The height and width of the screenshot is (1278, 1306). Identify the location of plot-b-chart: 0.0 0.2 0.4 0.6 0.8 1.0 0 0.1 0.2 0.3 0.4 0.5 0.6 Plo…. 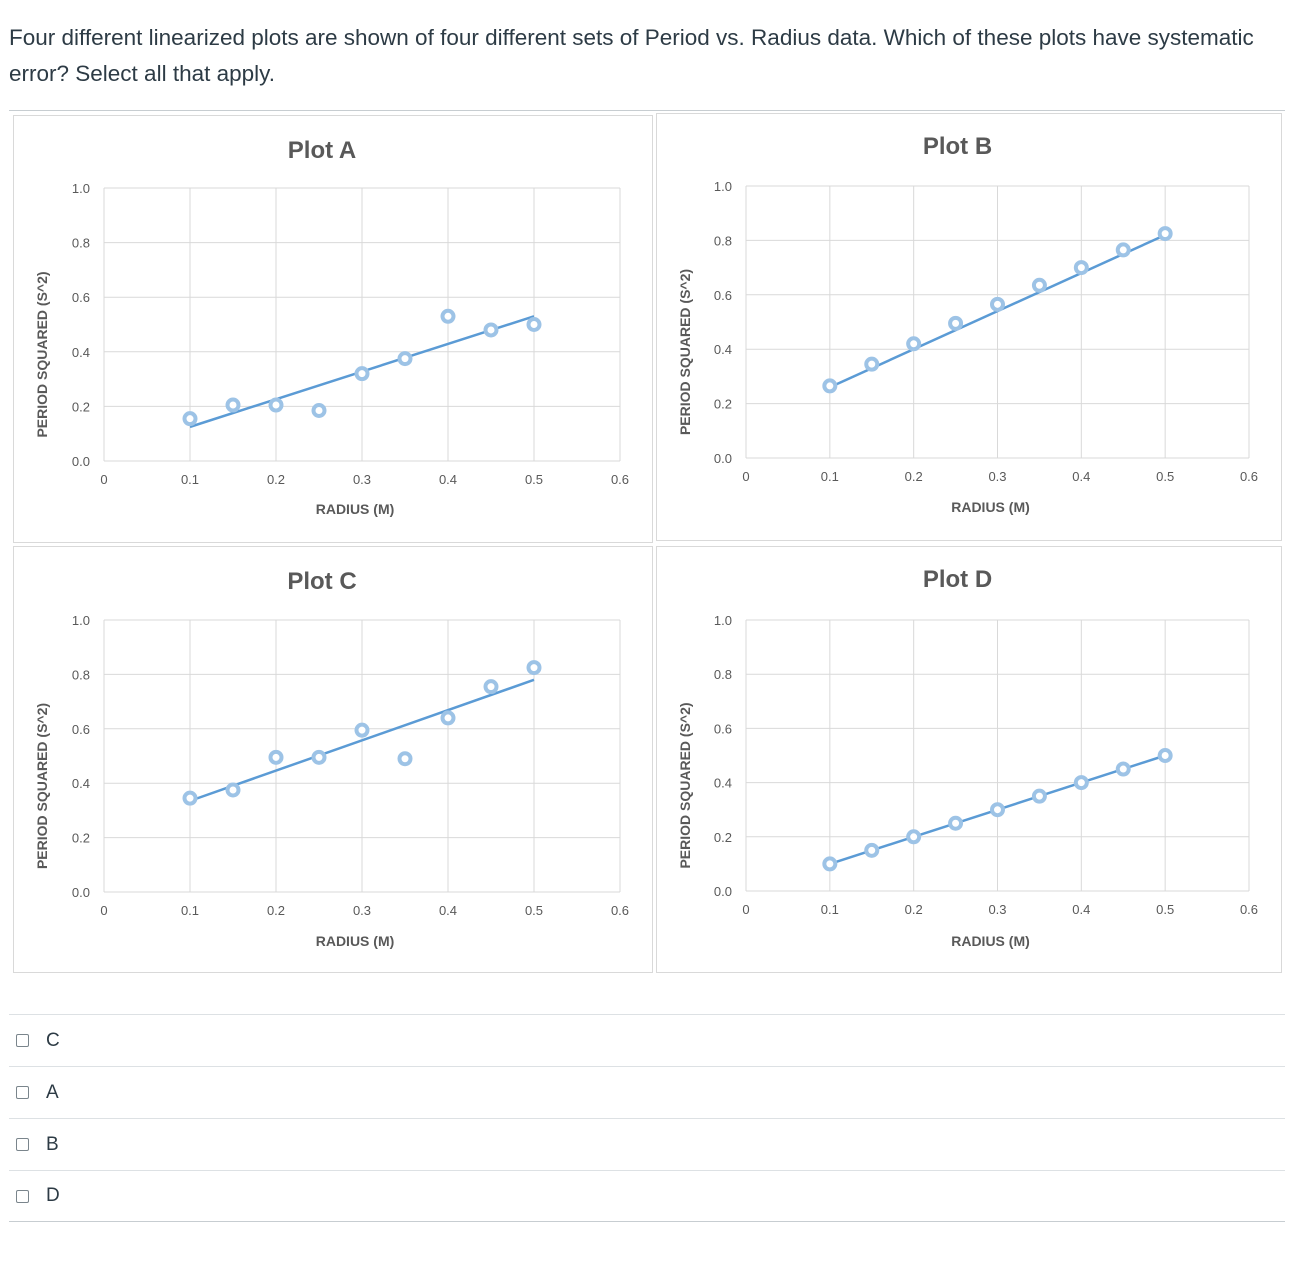
(967, 324).